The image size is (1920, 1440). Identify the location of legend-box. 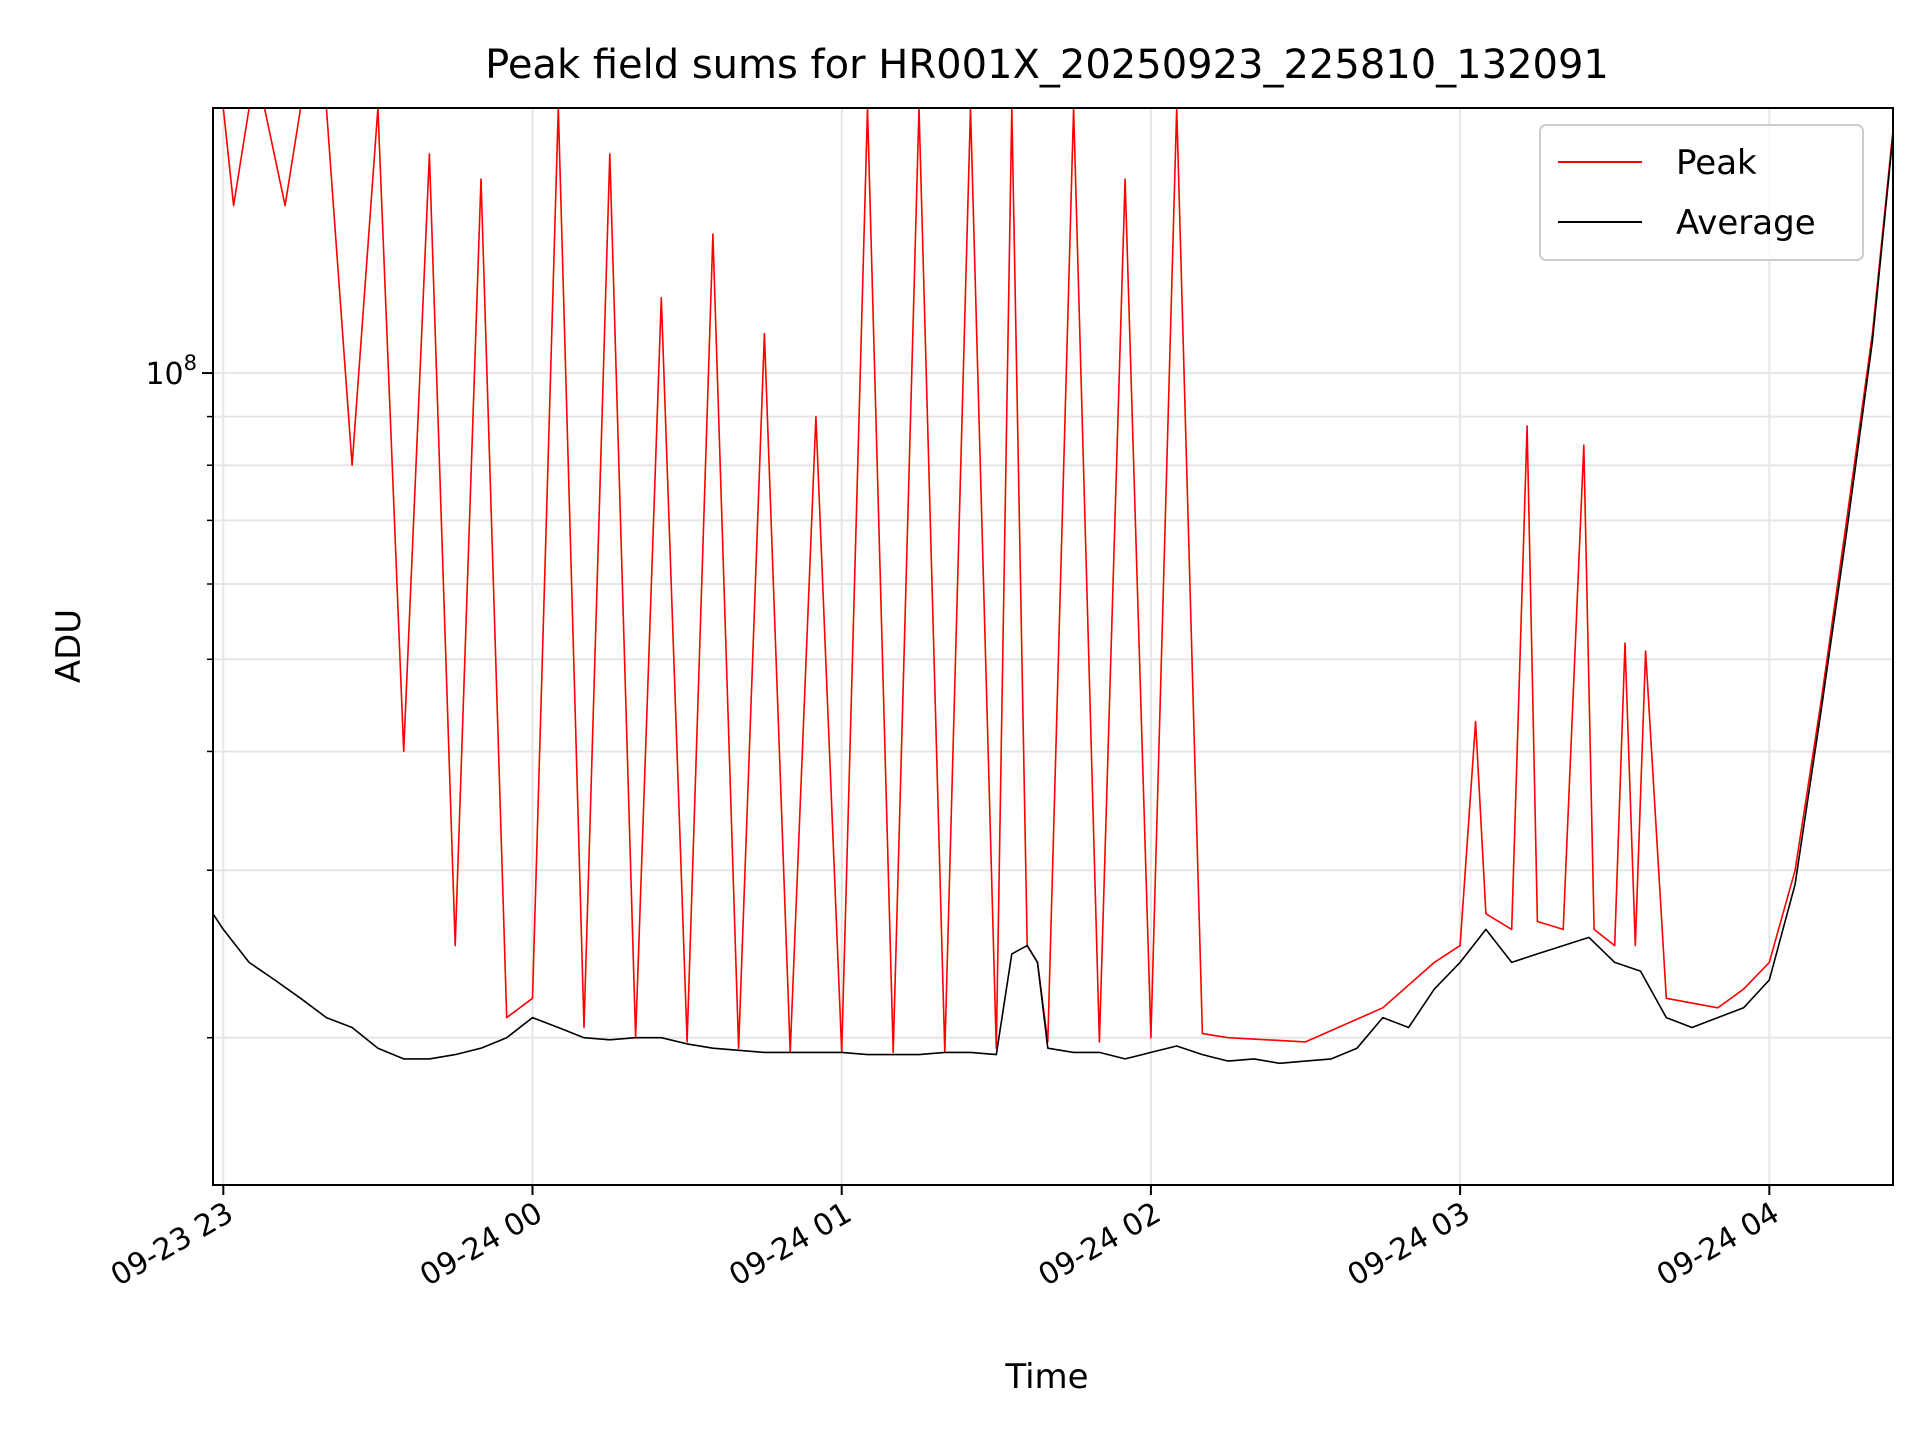
(1701, 192).